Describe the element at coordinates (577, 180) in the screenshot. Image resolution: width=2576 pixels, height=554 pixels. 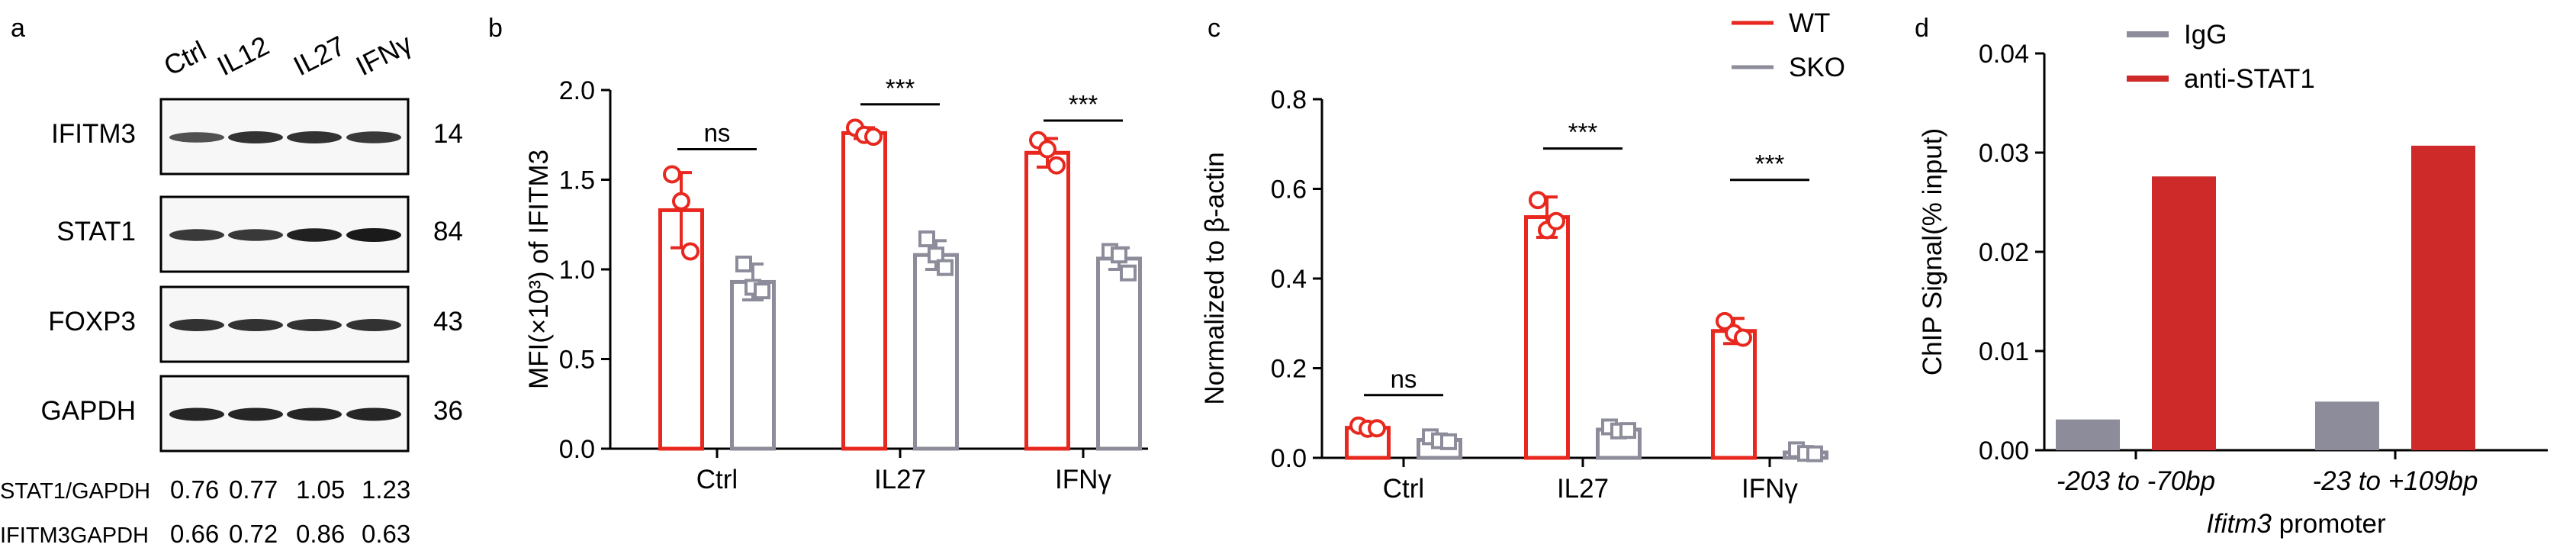
I see `y-tick-label: 1.5` at that location.